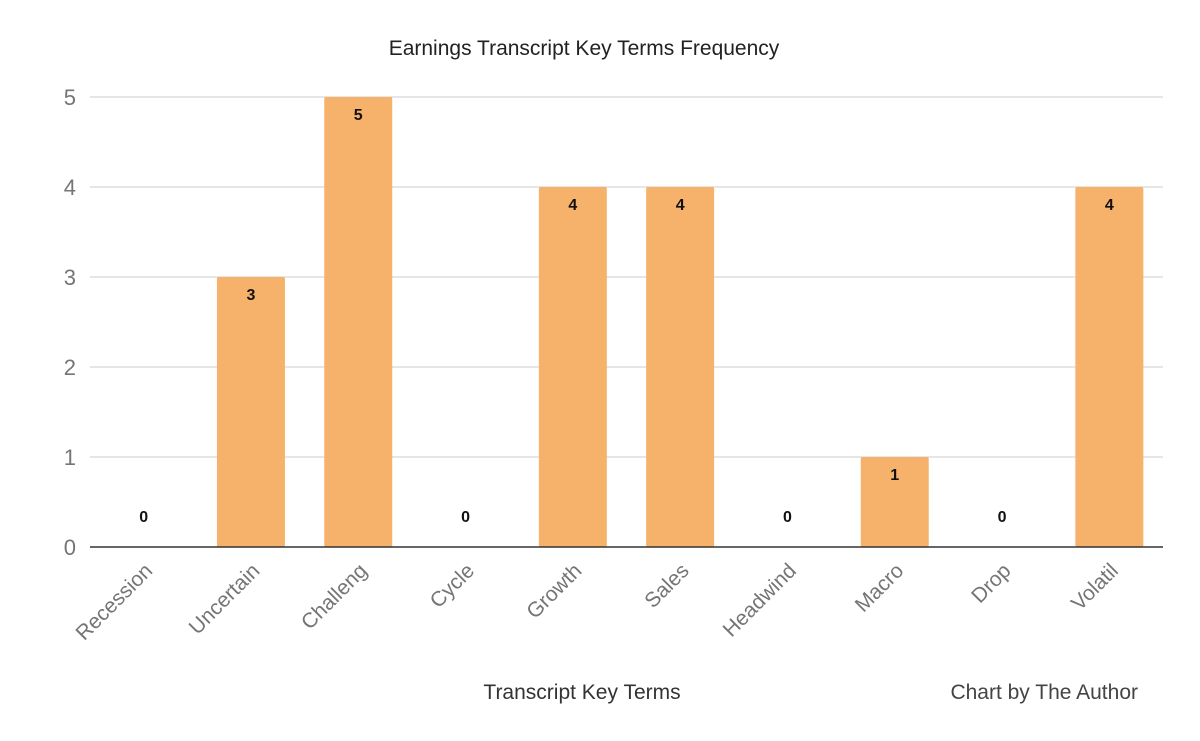  I want to click on x-axis-label: Transcript Key Terms, so click(581, 692).